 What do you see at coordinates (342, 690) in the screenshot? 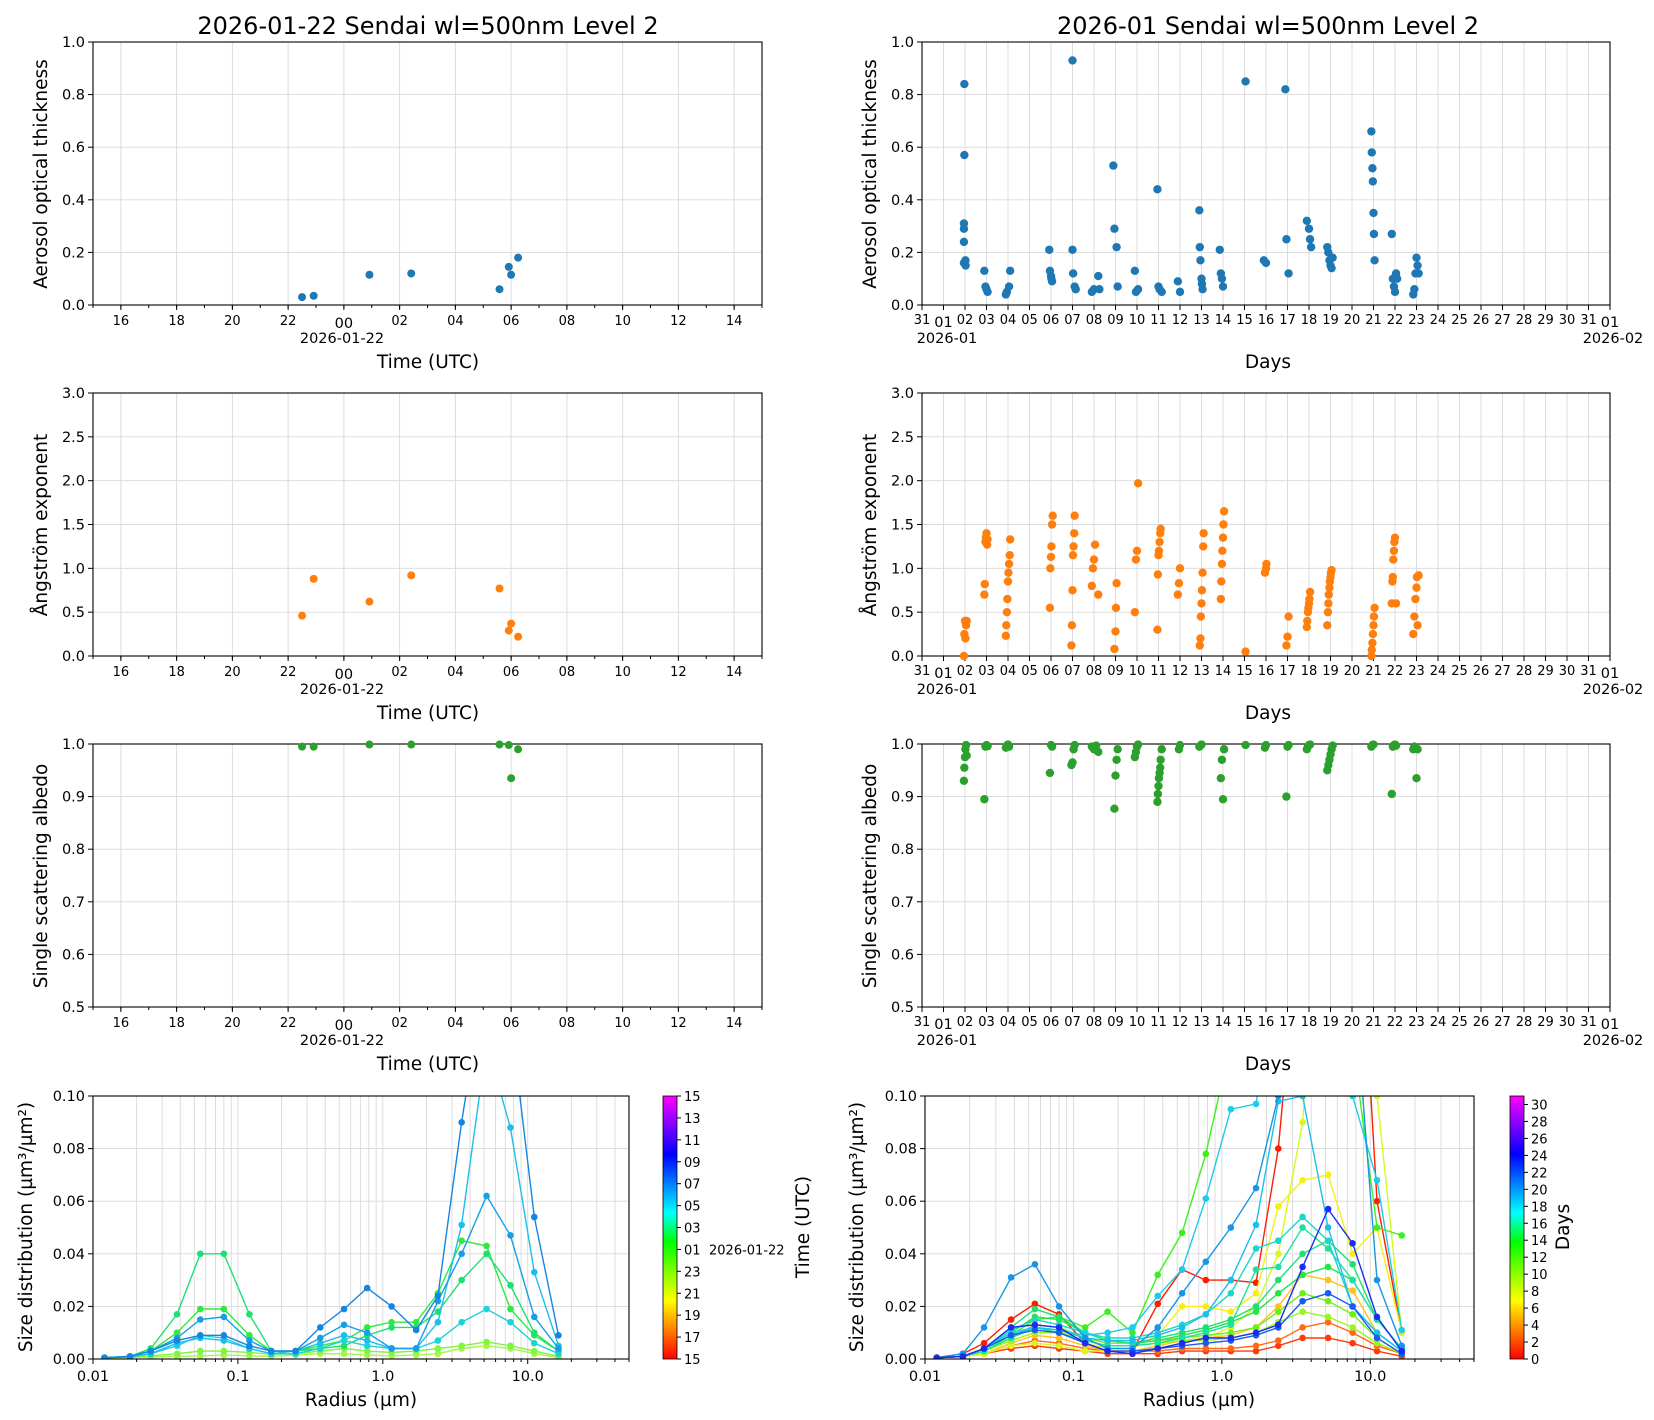
I see `date-label-daily-angstrom: 2026-01-22` at bounding box center [342, 690].